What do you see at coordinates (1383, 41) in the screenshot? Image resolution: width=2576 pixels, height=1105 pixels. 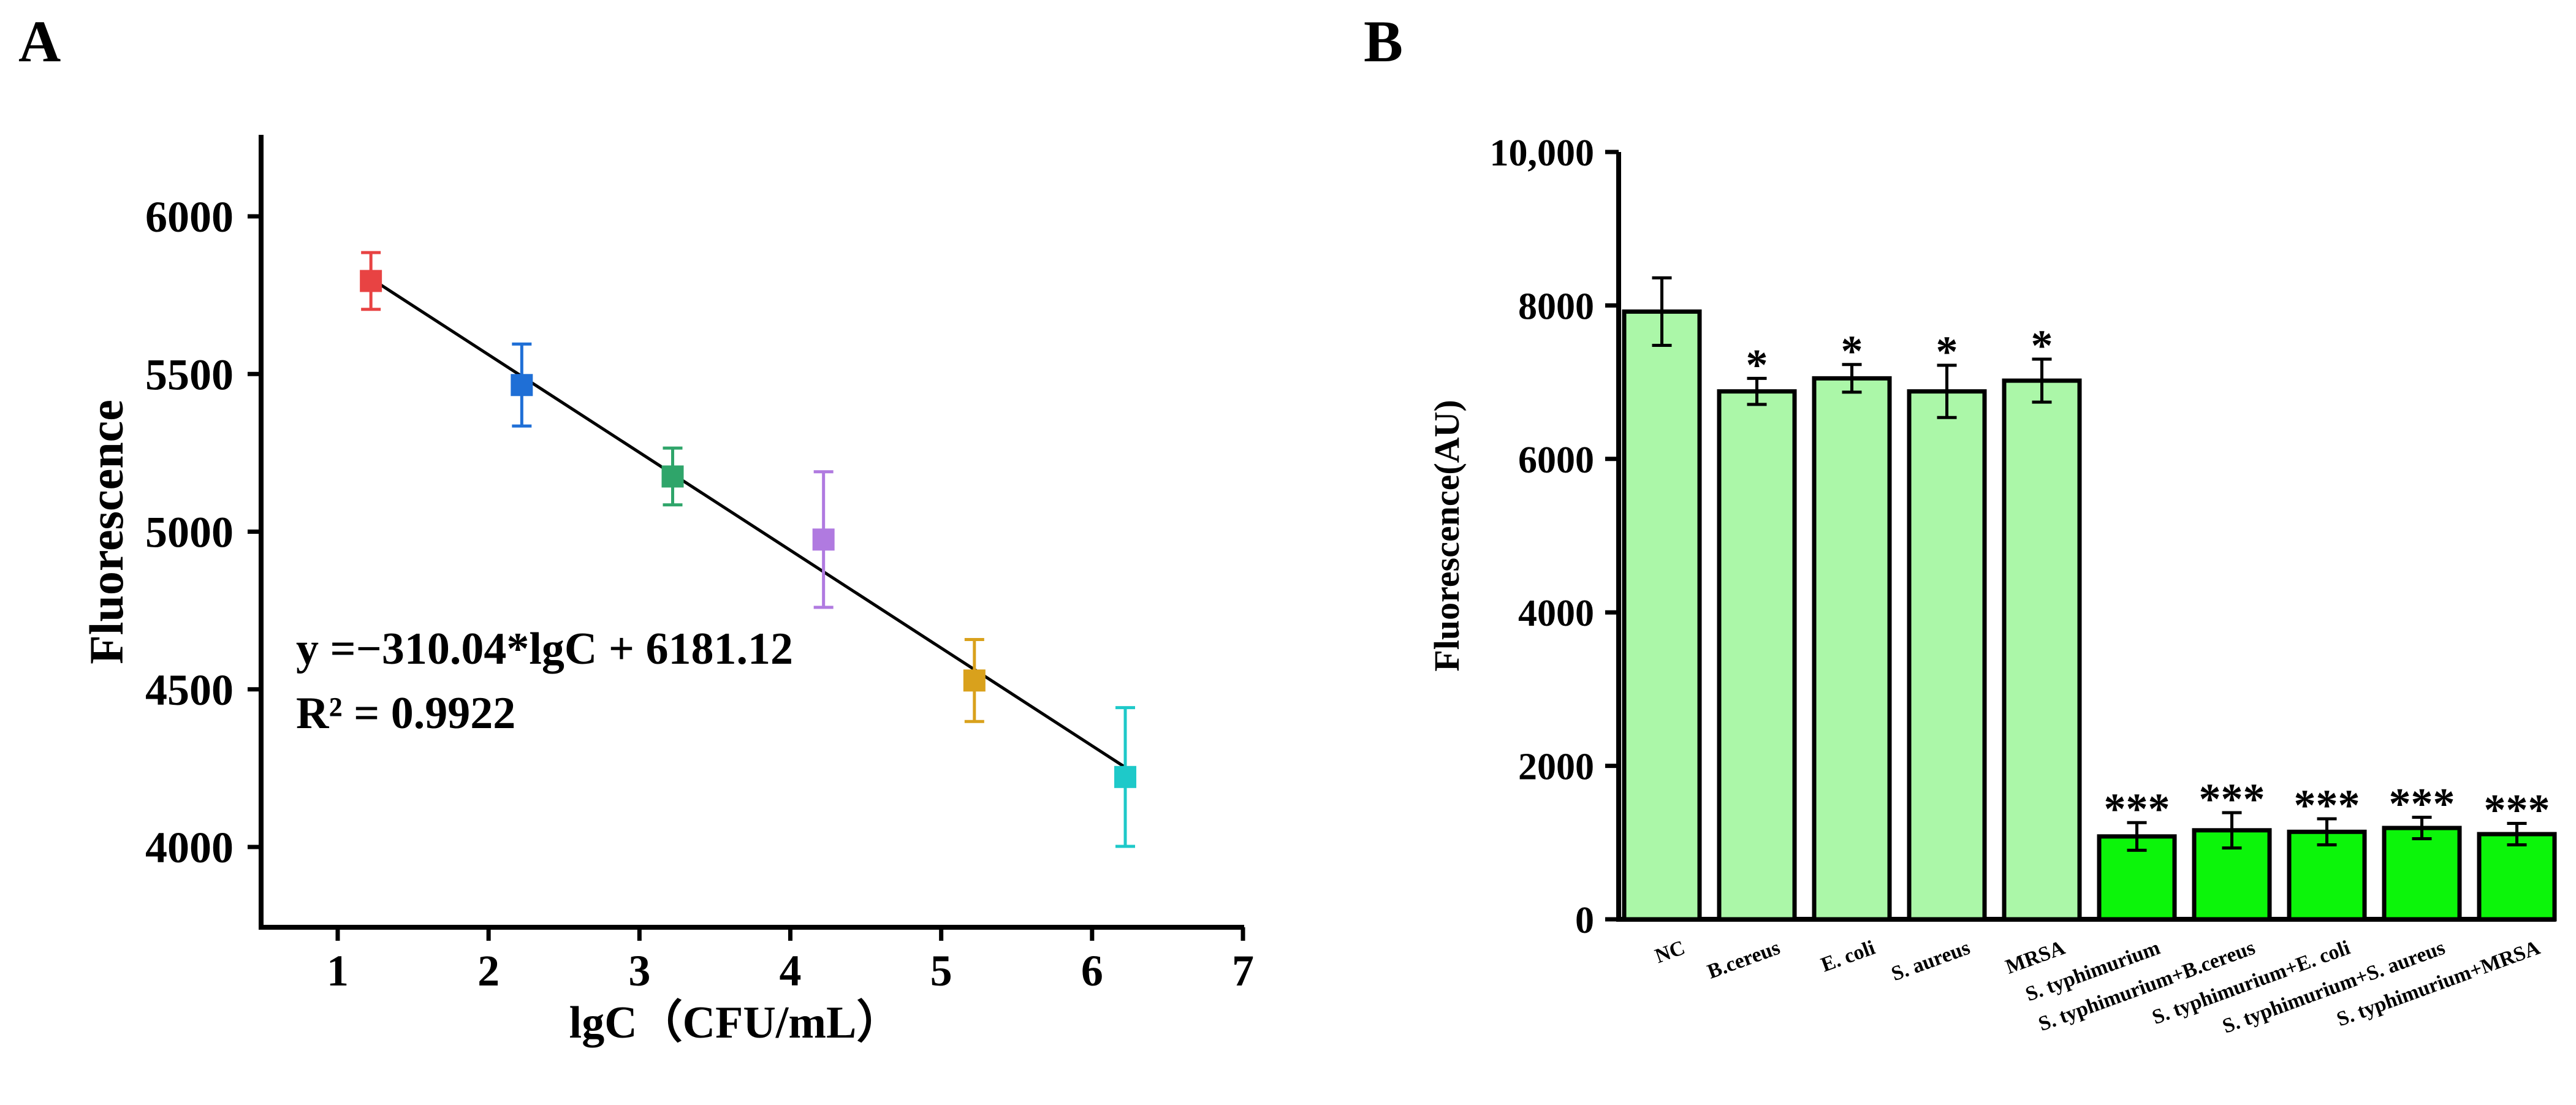 I see `panel-b-label: B` at bounding box center [1383, 41].